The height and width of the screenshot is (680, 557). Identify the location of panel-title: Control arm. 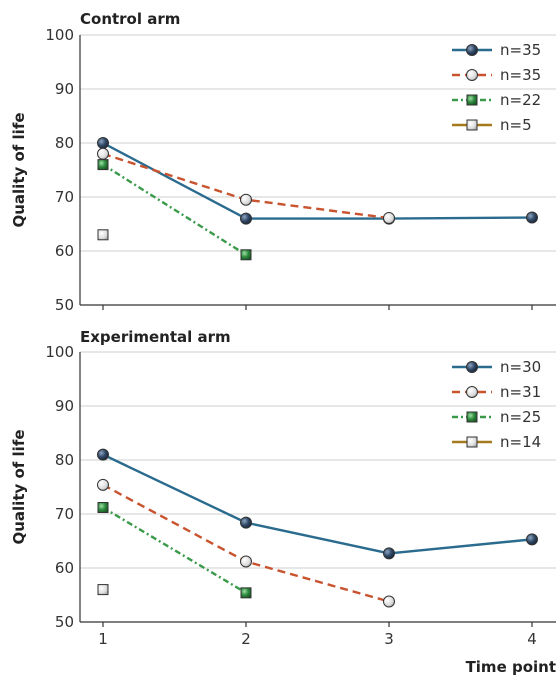
(130, 19).